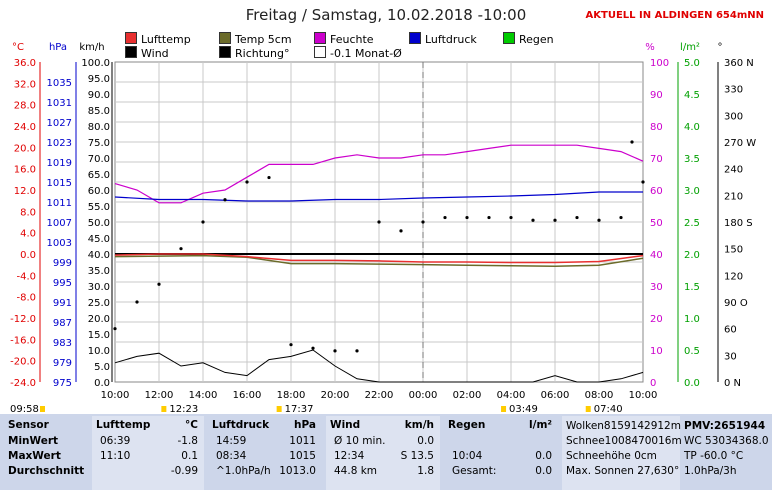 Image resolution: width=772 pixels, height=490 pixels. What do you see at coordinates (99, 303) in the screenshot?
I see `tick-label-wind: 25.0` at bounding box center [99, 303].